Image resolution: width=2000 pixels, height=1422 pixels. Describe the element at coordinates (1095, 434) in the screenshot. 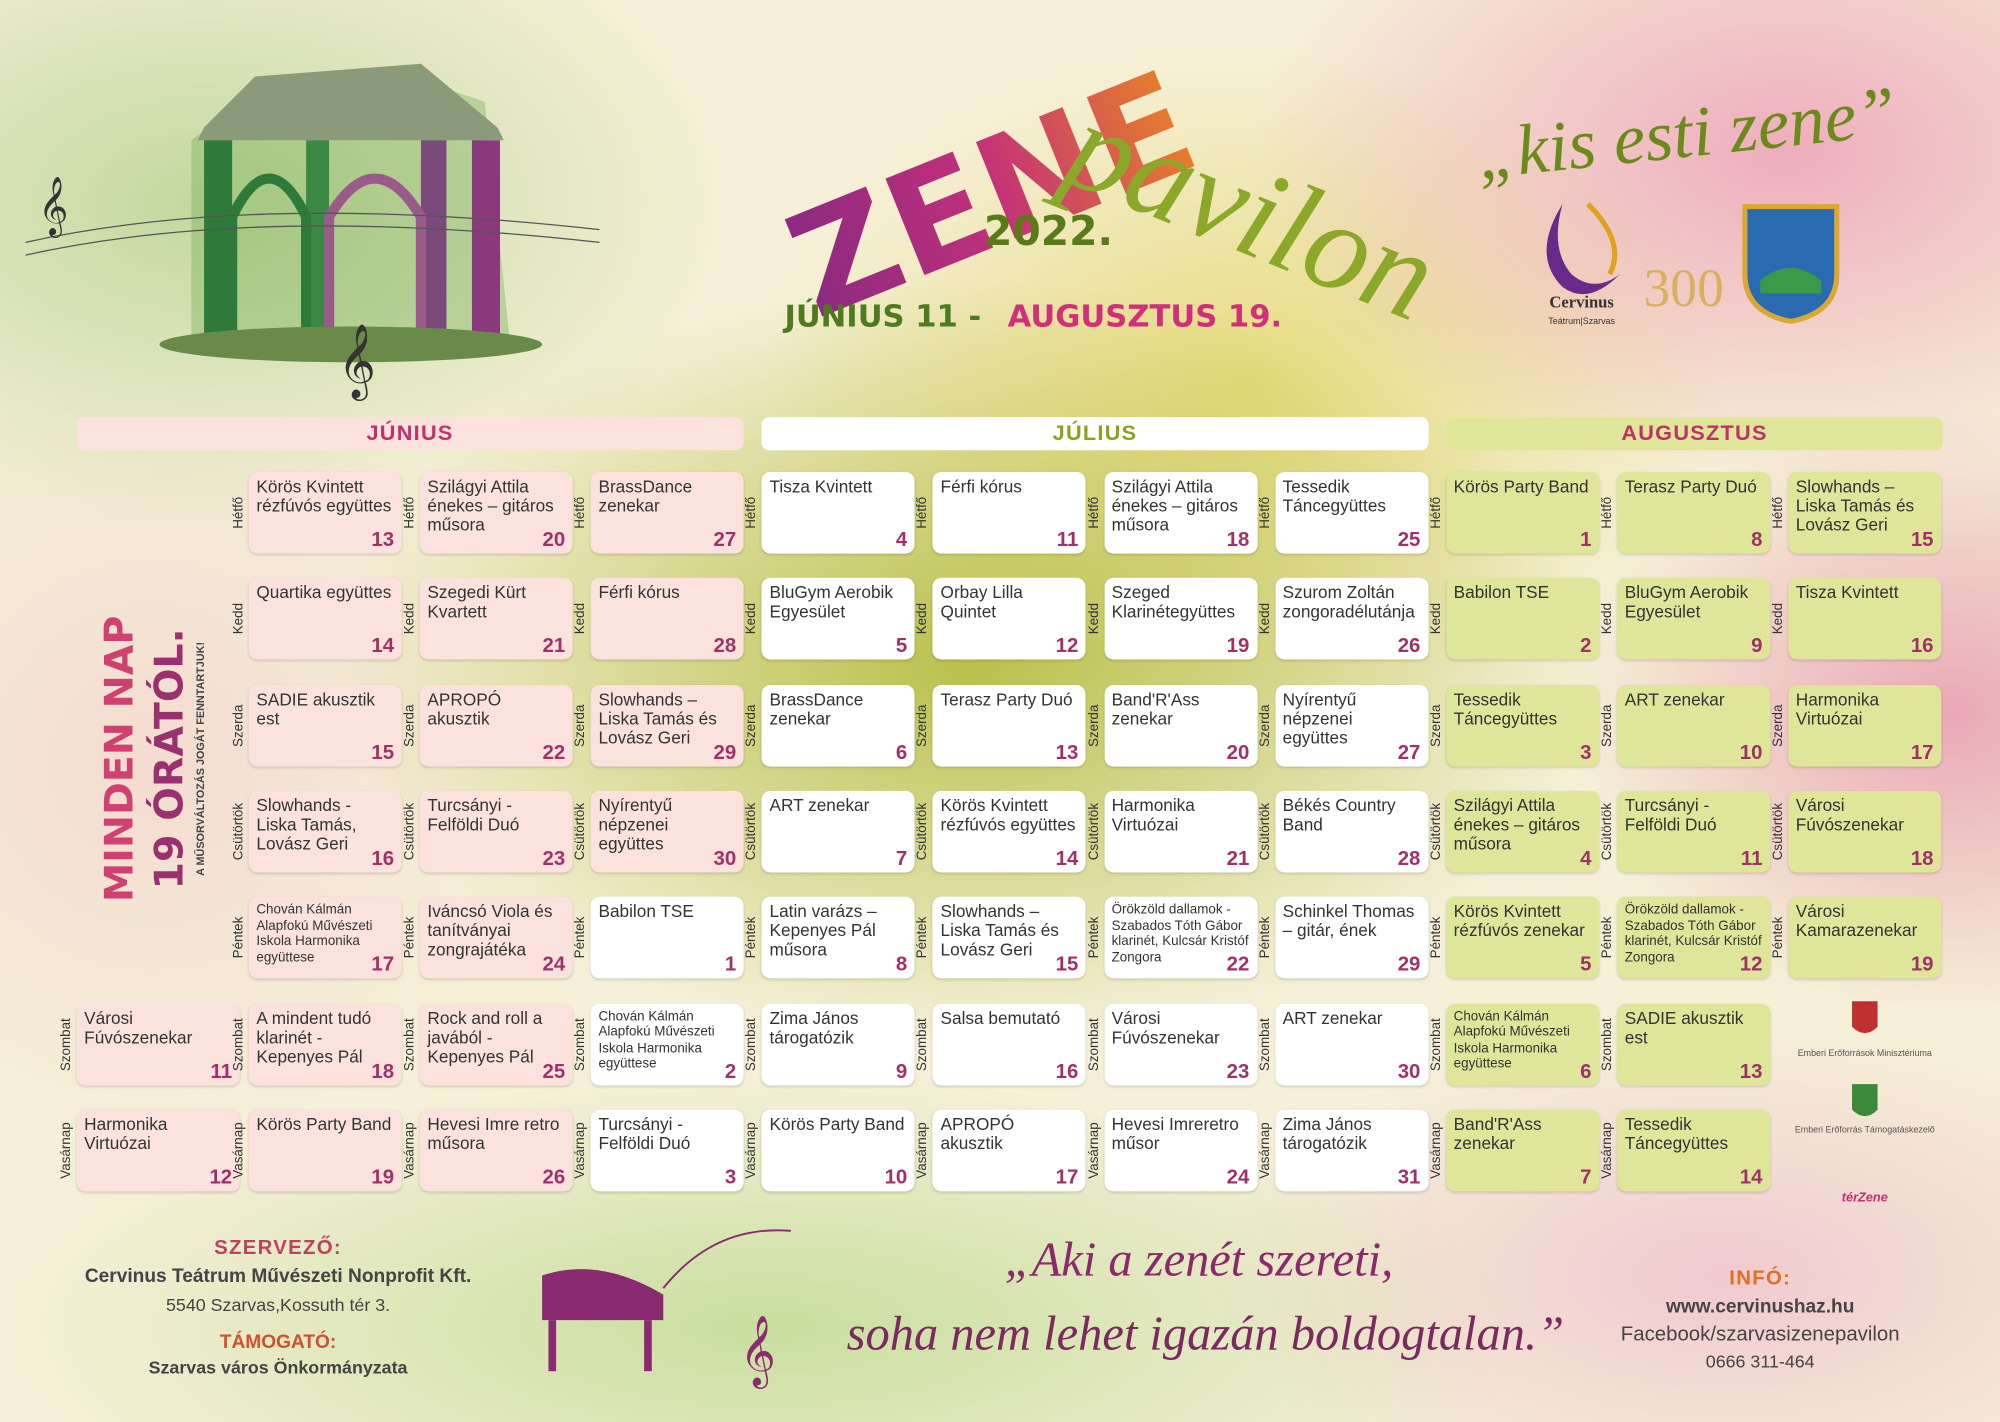

I see `month-header: JÚLIUS` at that location.